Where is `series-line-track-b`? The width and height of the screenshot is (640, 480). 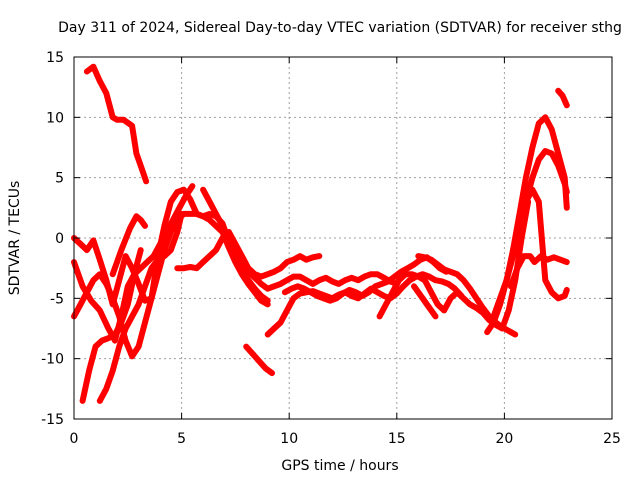 series-line-track-b is located at coordinates (259, 360).